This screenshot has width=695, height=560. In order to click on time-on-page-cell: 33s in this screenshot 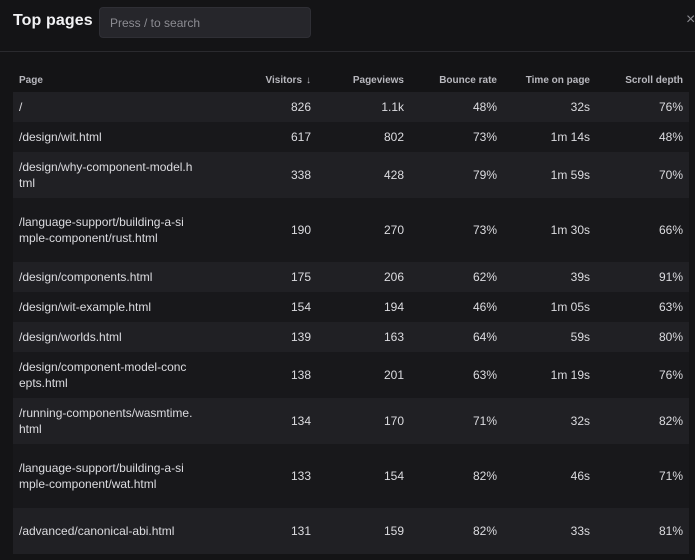, I will do `click(549, 531)`.